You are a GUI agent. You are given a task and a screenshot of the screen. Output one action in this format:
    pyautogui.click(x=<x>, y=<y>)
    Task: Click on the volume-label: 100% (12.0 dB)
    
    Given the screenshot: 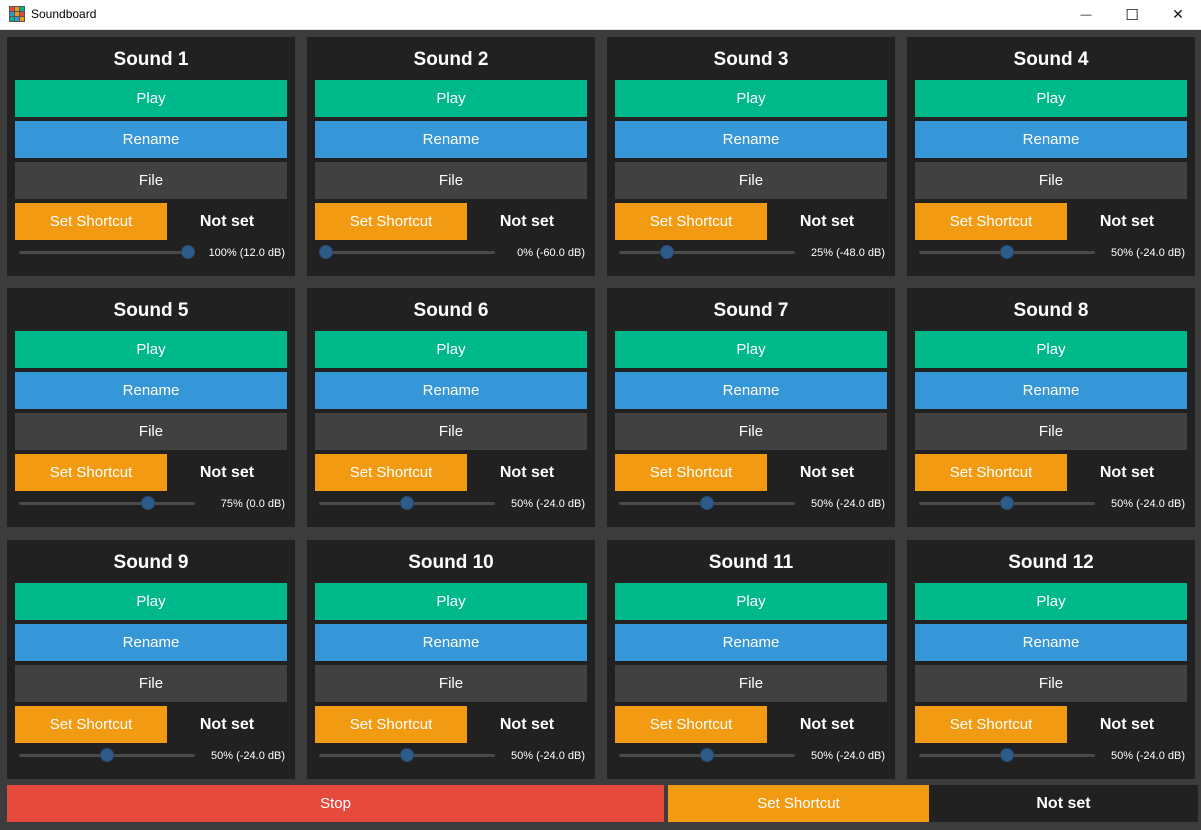 What is the action you would take?
    pyautogui.click(x=246, y=253)
    